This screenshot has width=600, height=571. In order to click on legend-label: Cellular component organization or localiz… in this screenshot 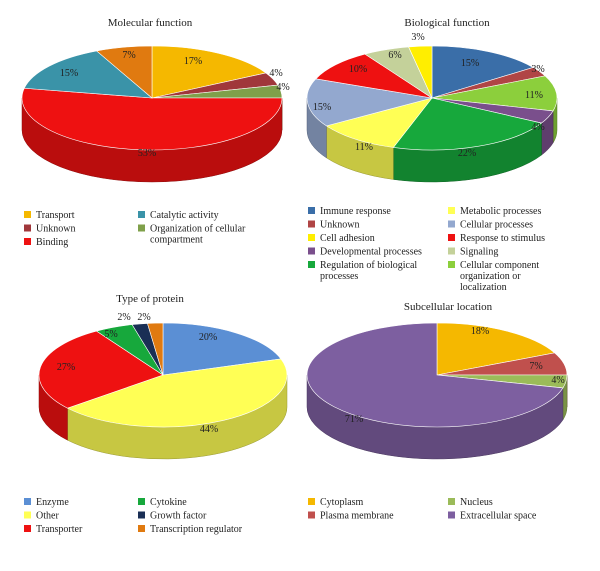, I will do `click(499, 276)`.